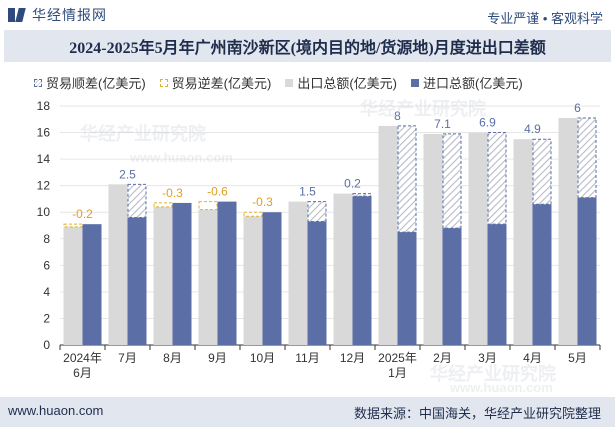  Describe the element at coordinates (262, 358) in the screenshot. I see `x-tick-label: 10月` at that location.